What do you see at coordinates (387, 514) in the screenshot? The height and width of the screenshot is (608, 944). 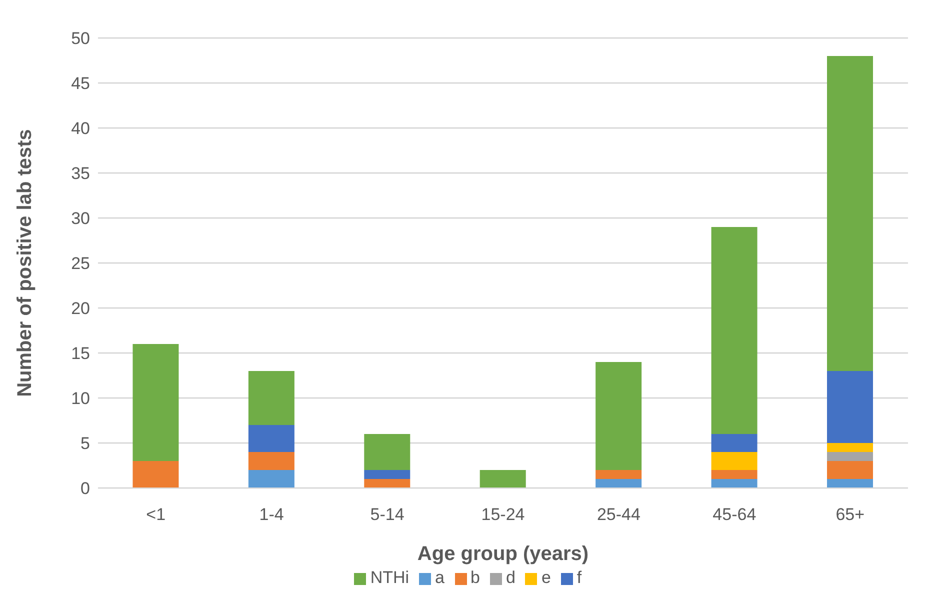 I see `x-tick-label: 5-14` at bounding box center [387, 514].